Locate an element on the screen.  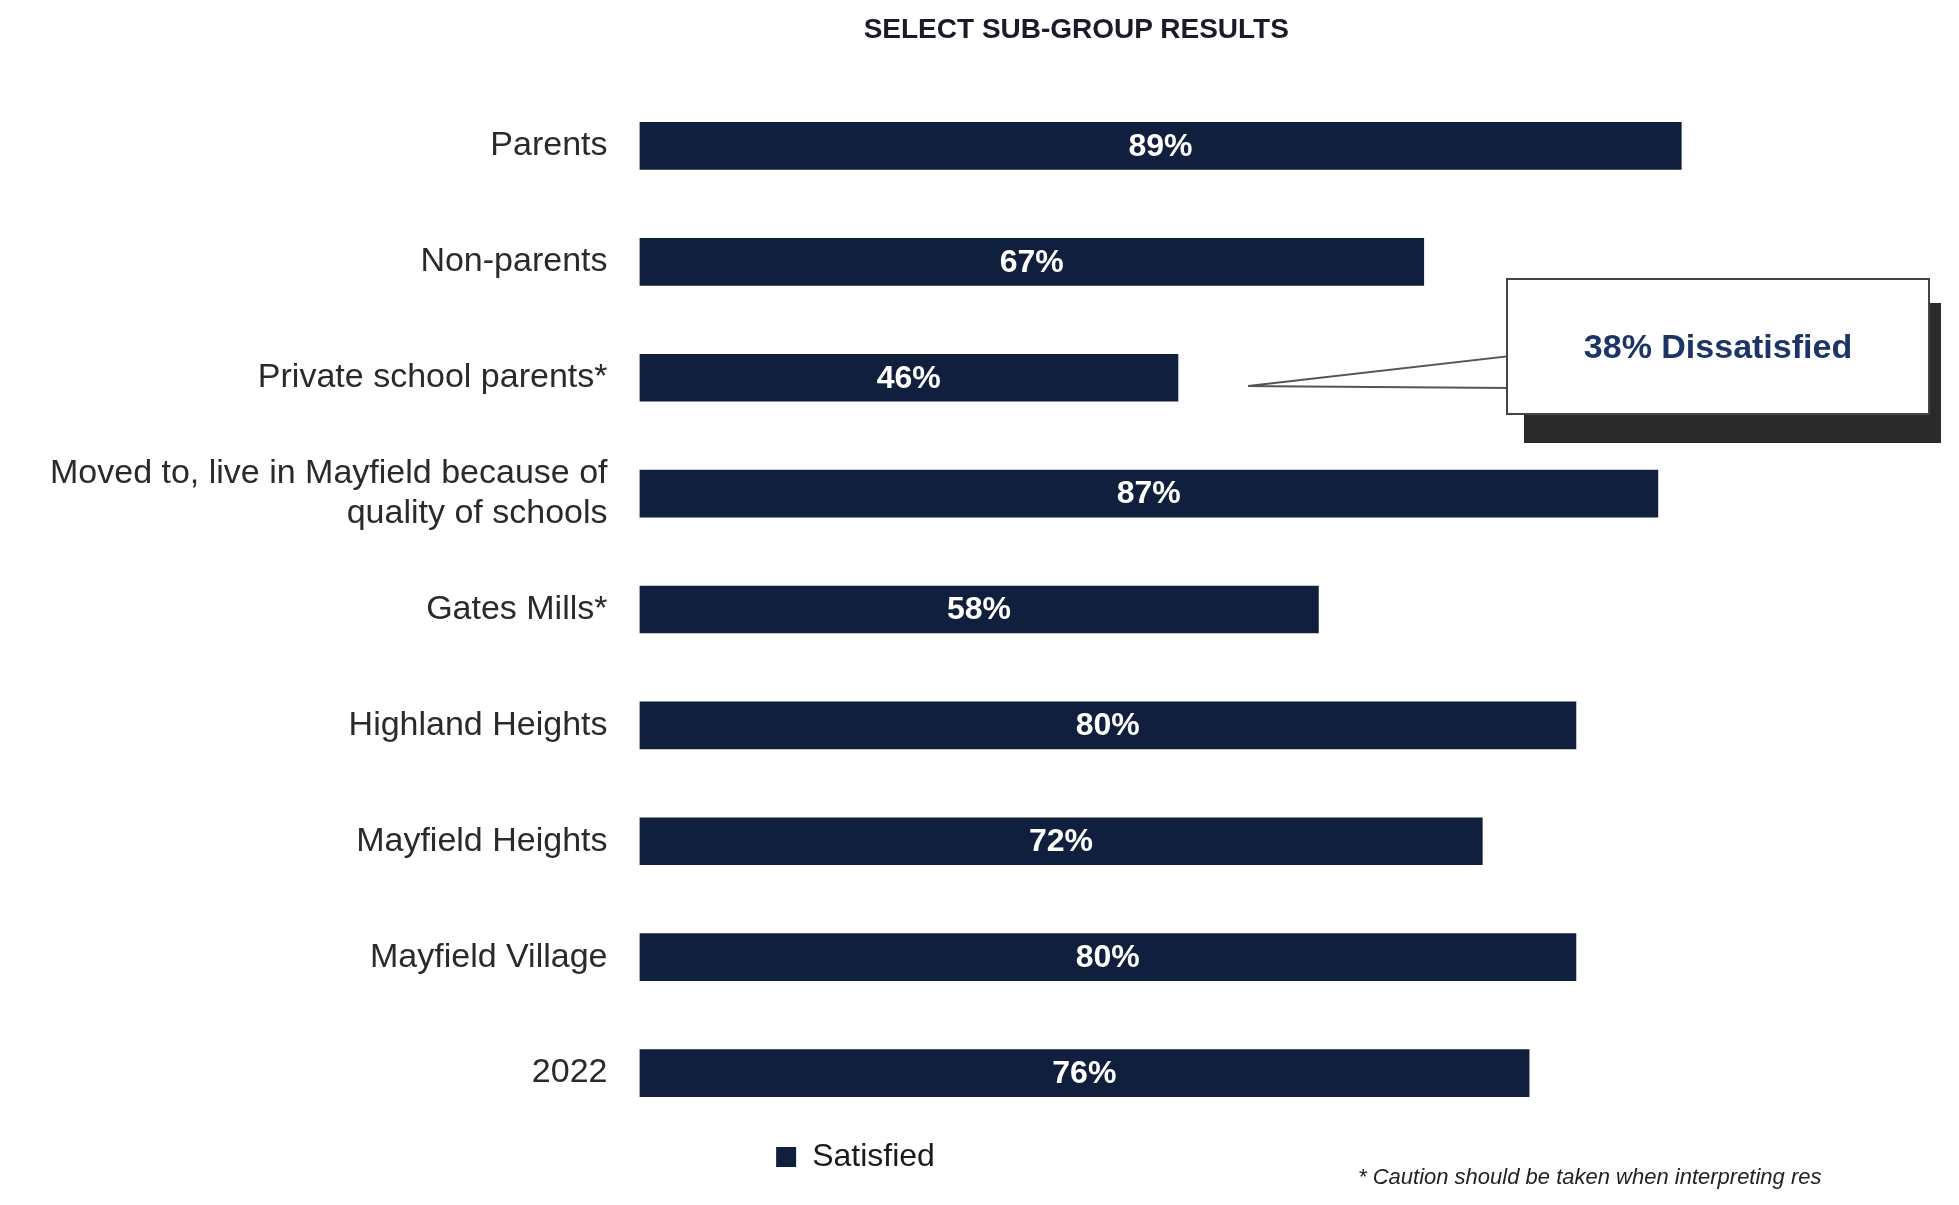
y-tick-label: Mayfield Heights is located at coordinates (482, 838).